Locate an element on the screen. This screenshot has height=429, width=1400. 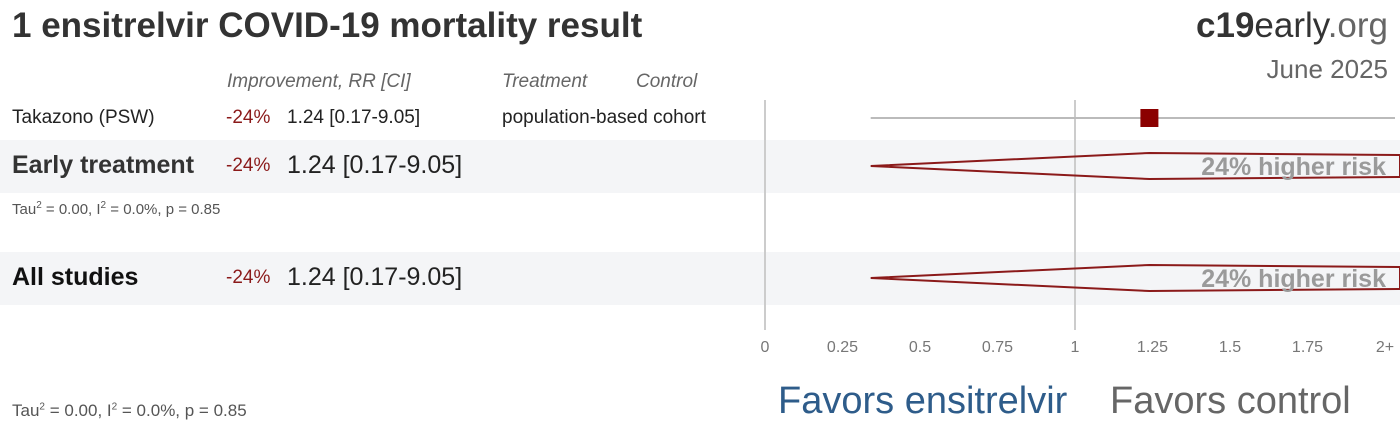
study-rr: 1.24 [0.17-9.05] is located at coordinates (354, 117).